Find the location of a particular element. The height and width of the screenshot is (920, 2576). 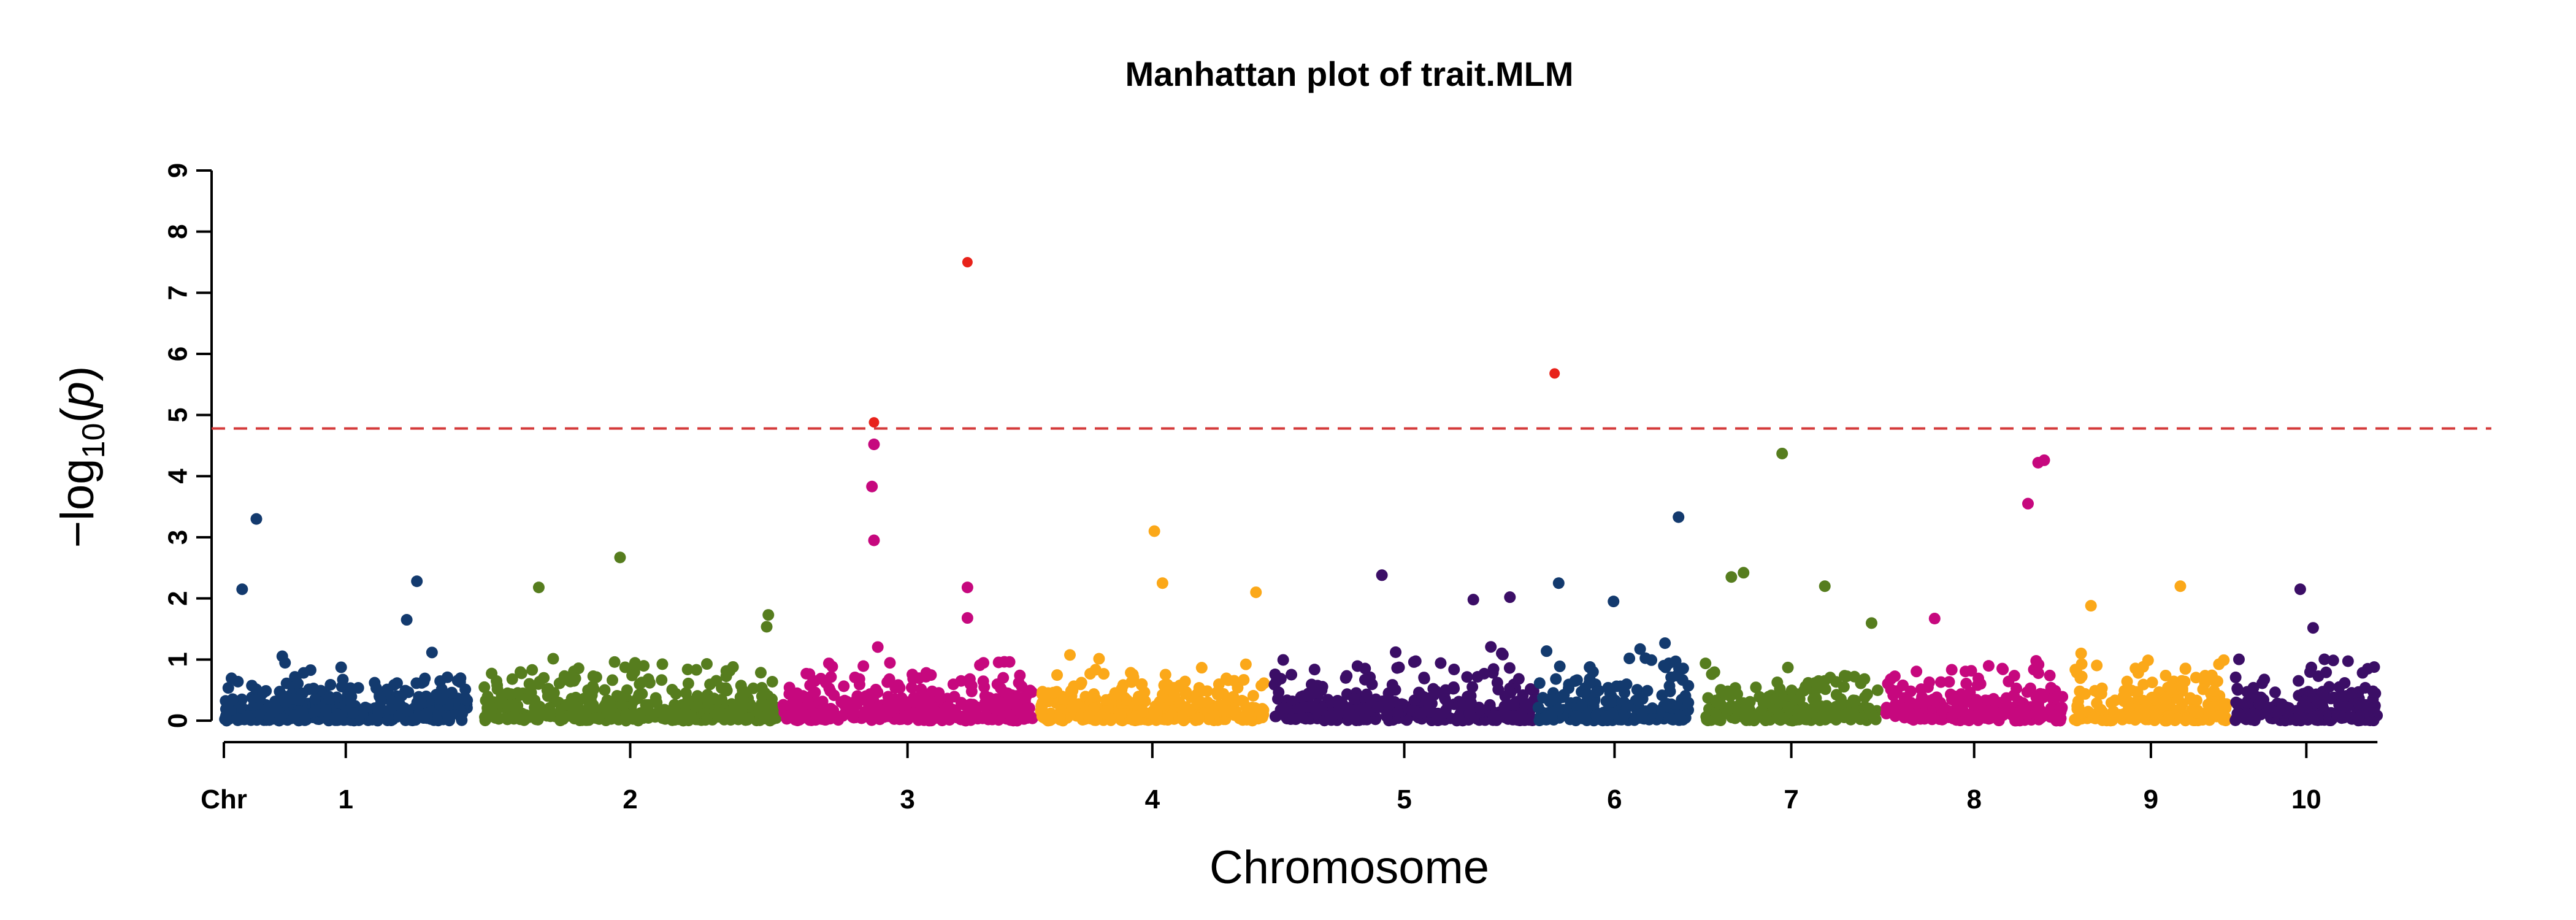

significant-snp-point is located at coordinates (874, 422).